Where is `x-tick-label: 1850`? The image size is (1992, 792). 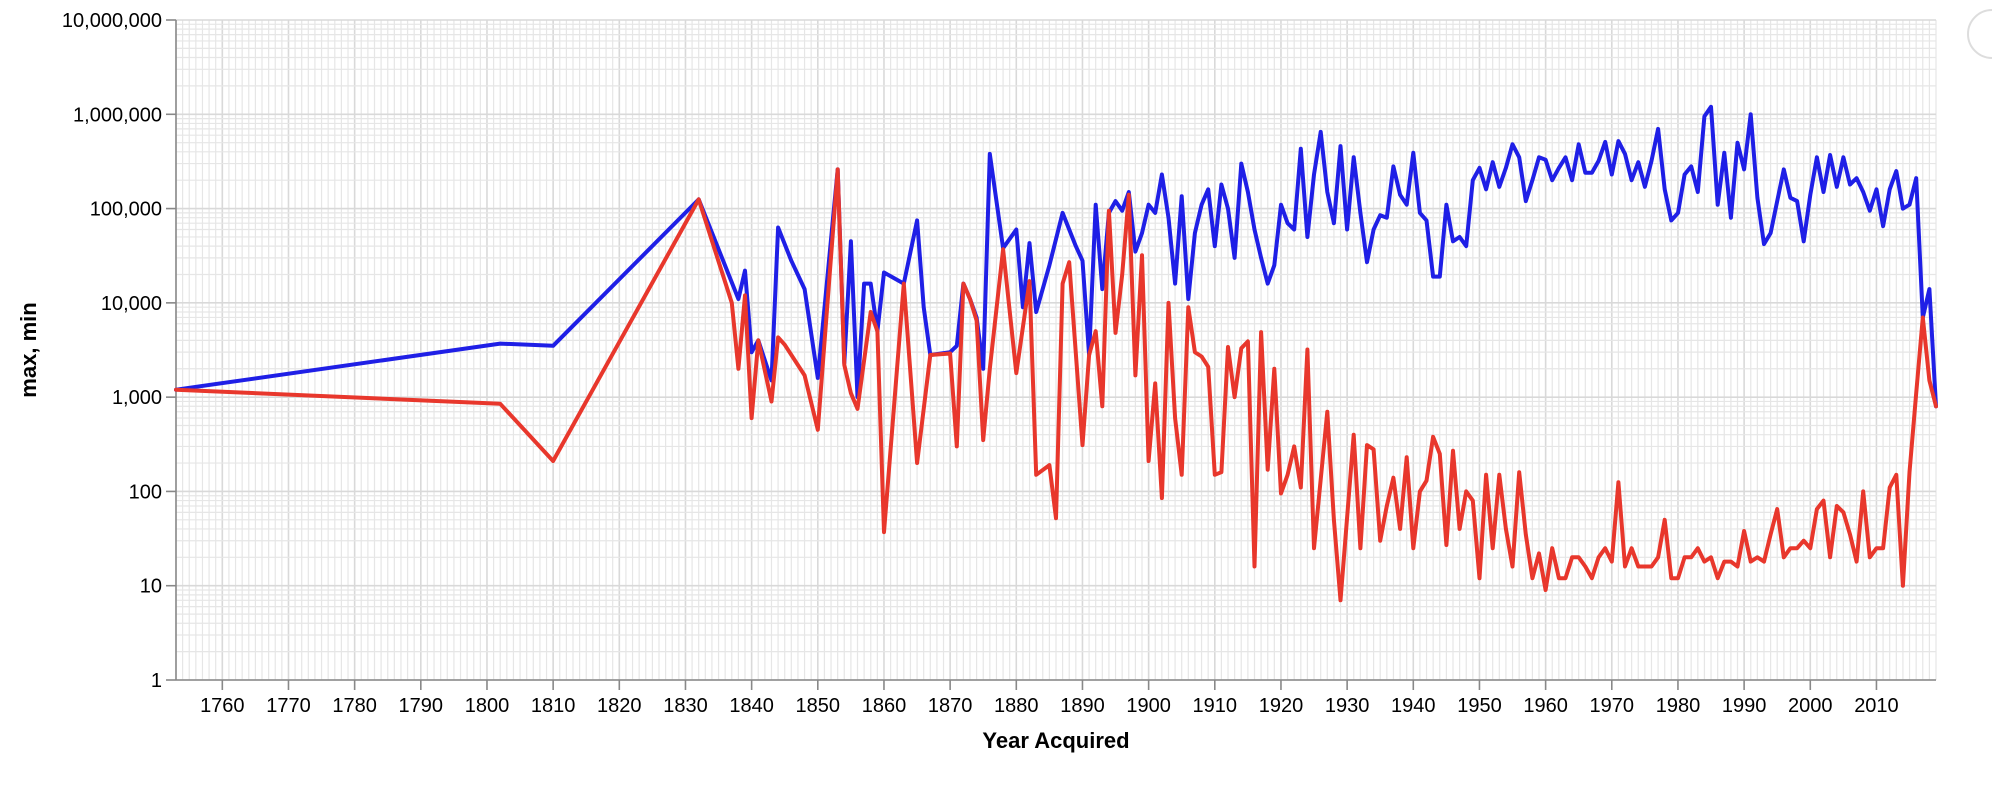
x-tick-label: 1850 is located at coordinates (818, 706).